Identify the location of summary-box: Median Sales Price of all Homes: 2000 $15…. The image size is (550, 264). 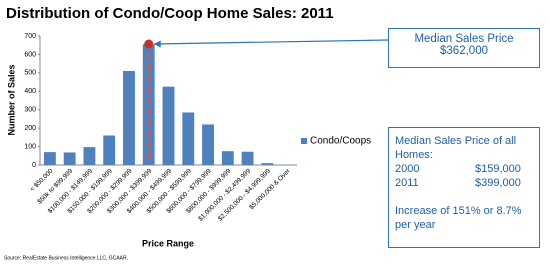
(464, 187).